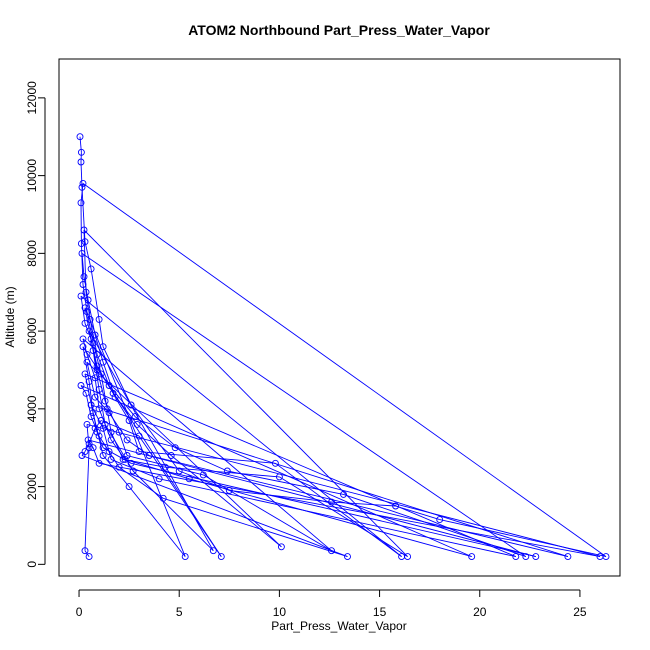 This screenshot has height=650, width=650. What do you see at coordinates (32, 253) in the screenshot?
I see `y-tick-label: 8000` at bounding box center [32, 253].